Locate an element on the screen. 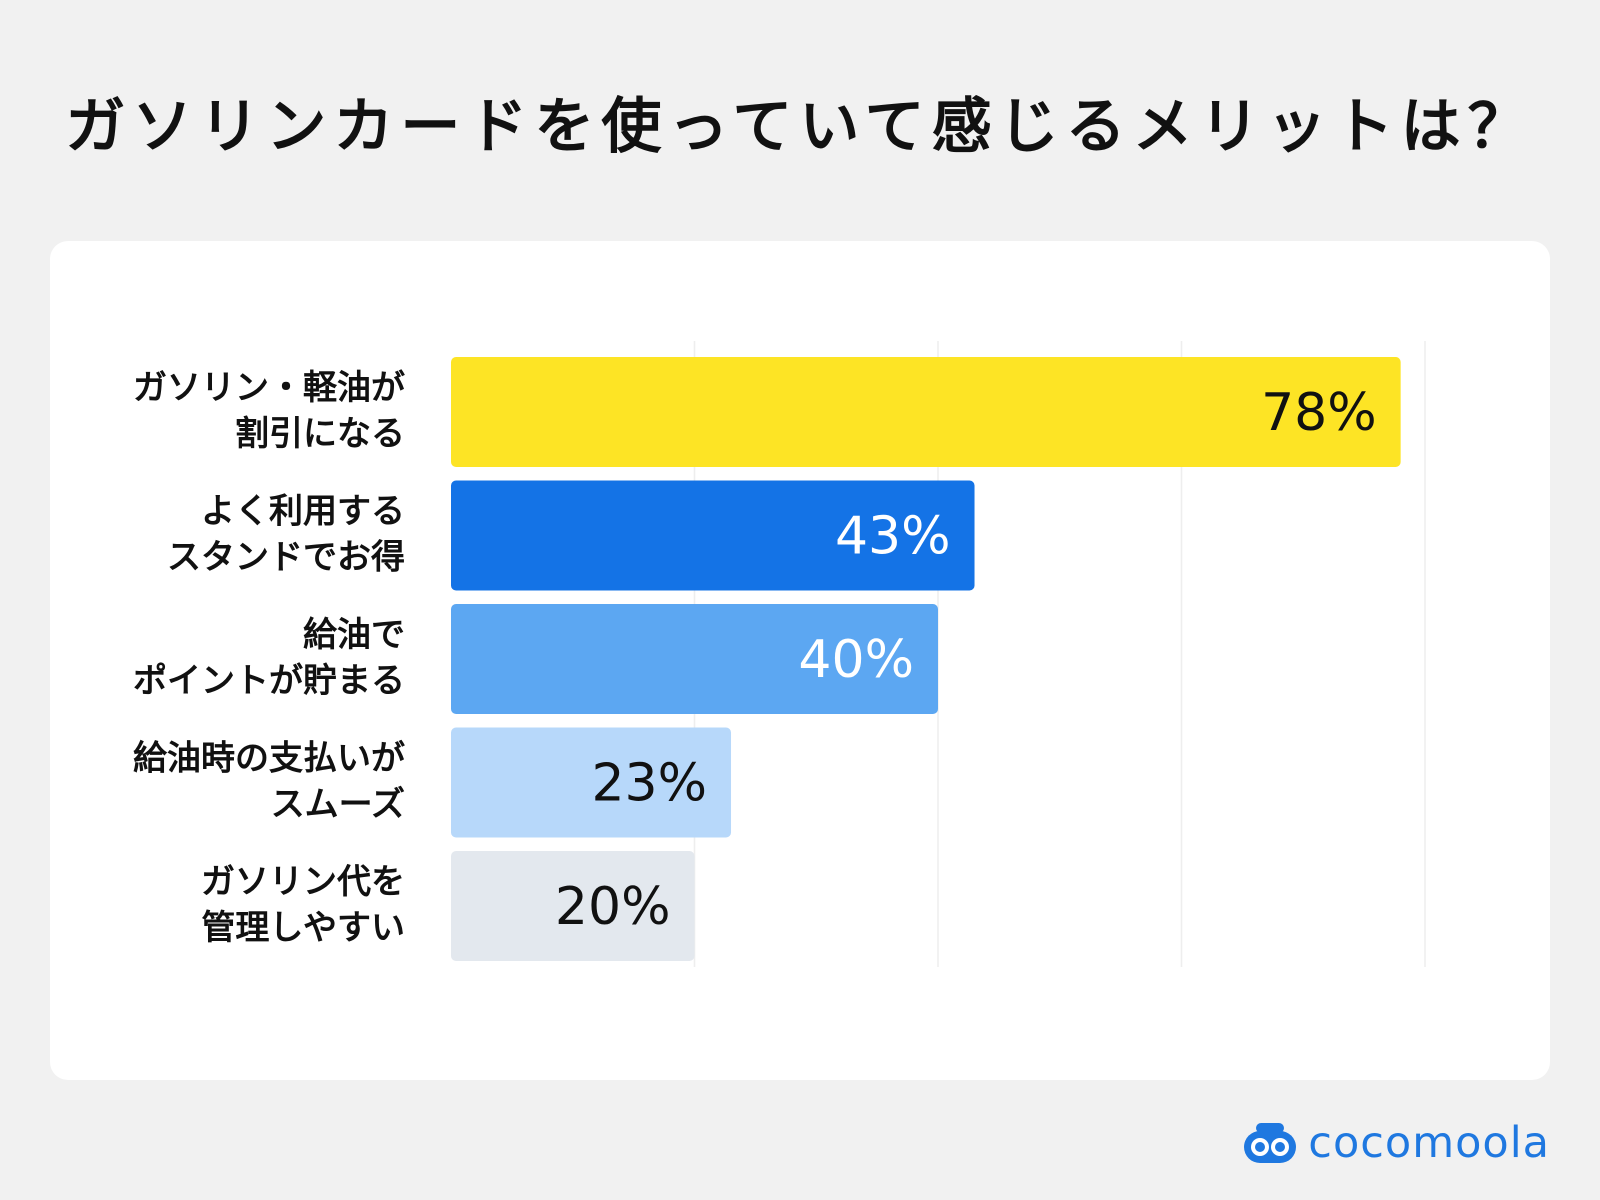  category-label: ガソリン代を is located at coordinates (303, 882).